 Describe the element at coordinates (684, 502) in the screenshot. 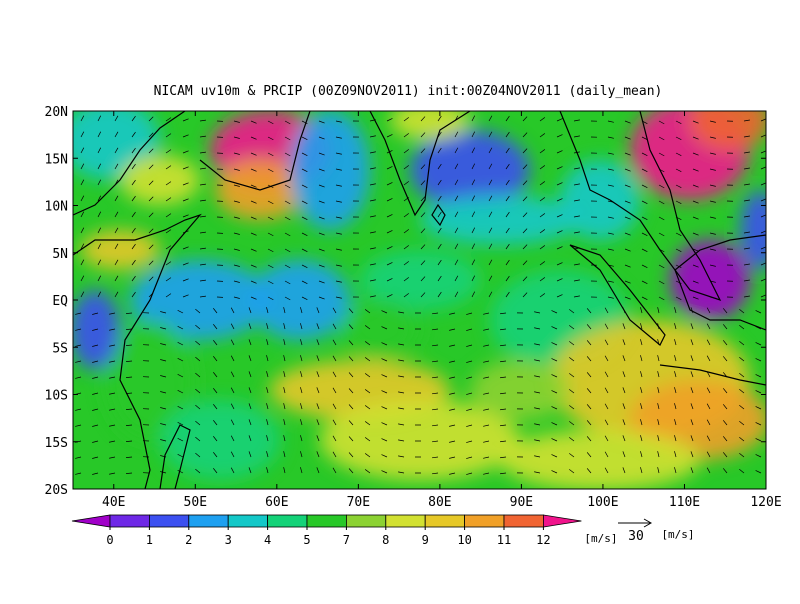

I see `x-tick-label: 110E` at that location.